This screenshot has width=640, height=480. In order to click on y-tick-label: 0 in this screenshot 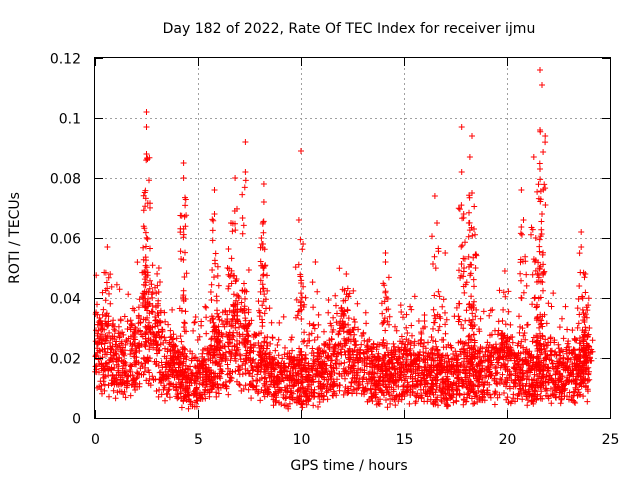, I will do `click(76, 420)`.